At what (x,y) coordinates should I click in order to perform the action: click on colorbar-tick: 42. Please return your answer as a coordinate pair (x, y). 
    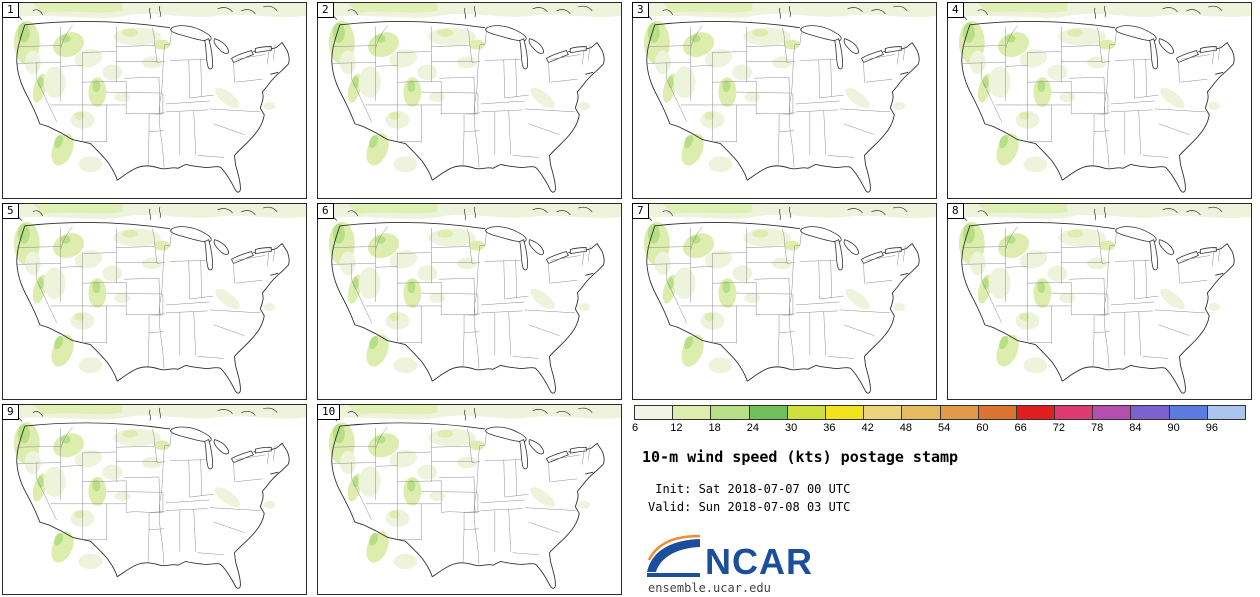
    Looking at the image, I should click on (867, 428).